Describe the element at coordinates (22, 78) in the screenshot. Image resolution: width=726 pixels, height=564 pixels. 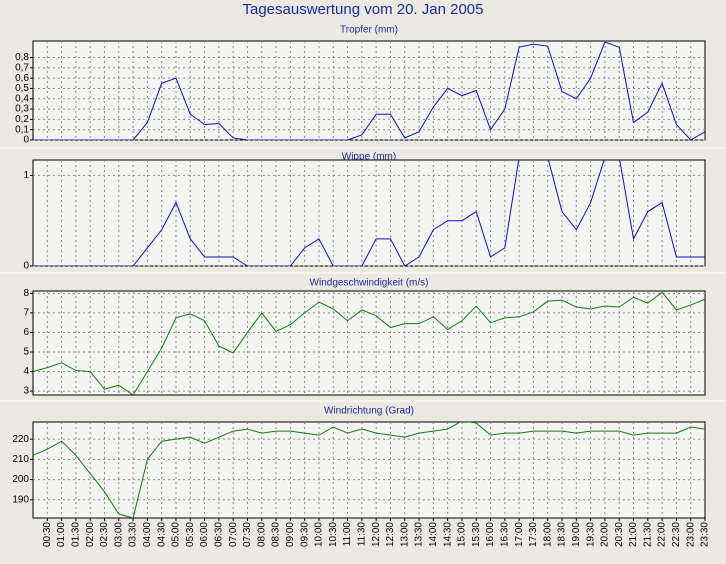
I see `y-tick-label: 0,6` at that location.